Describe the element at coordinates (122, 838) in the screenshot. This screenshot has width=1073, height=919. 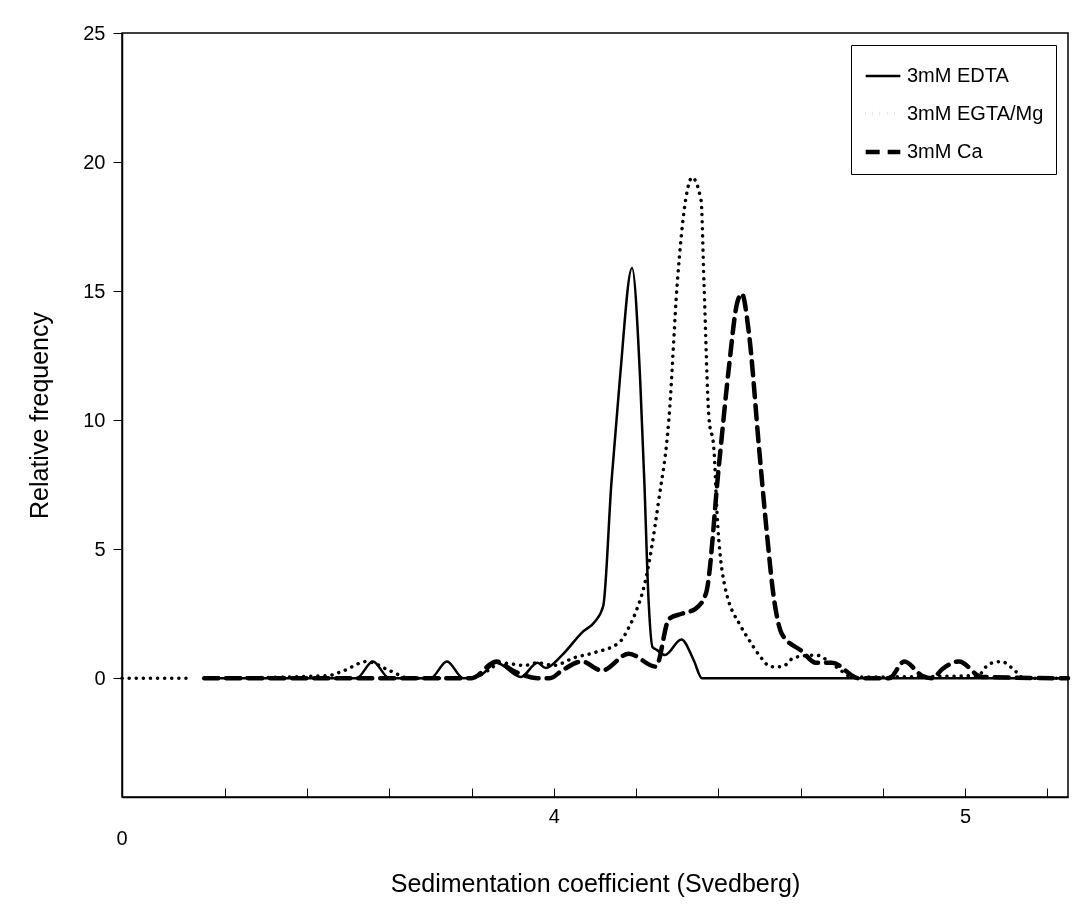
I see `text: 0` at that location.